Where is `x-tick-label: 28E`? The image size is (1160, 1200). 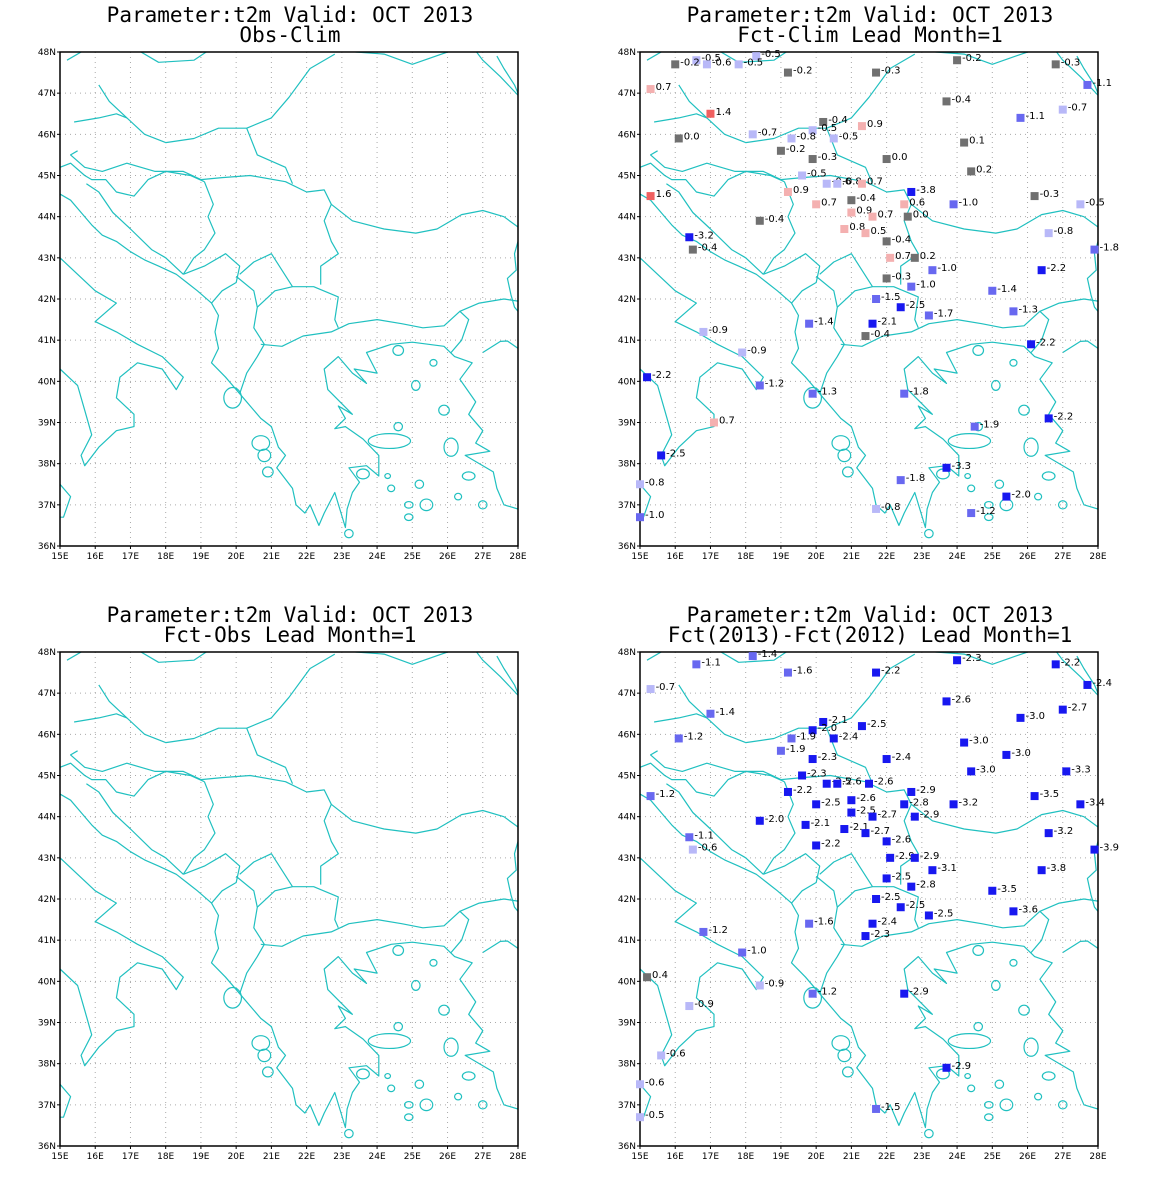 x-tick-label: 28E is located at coordinates (1097, 557).